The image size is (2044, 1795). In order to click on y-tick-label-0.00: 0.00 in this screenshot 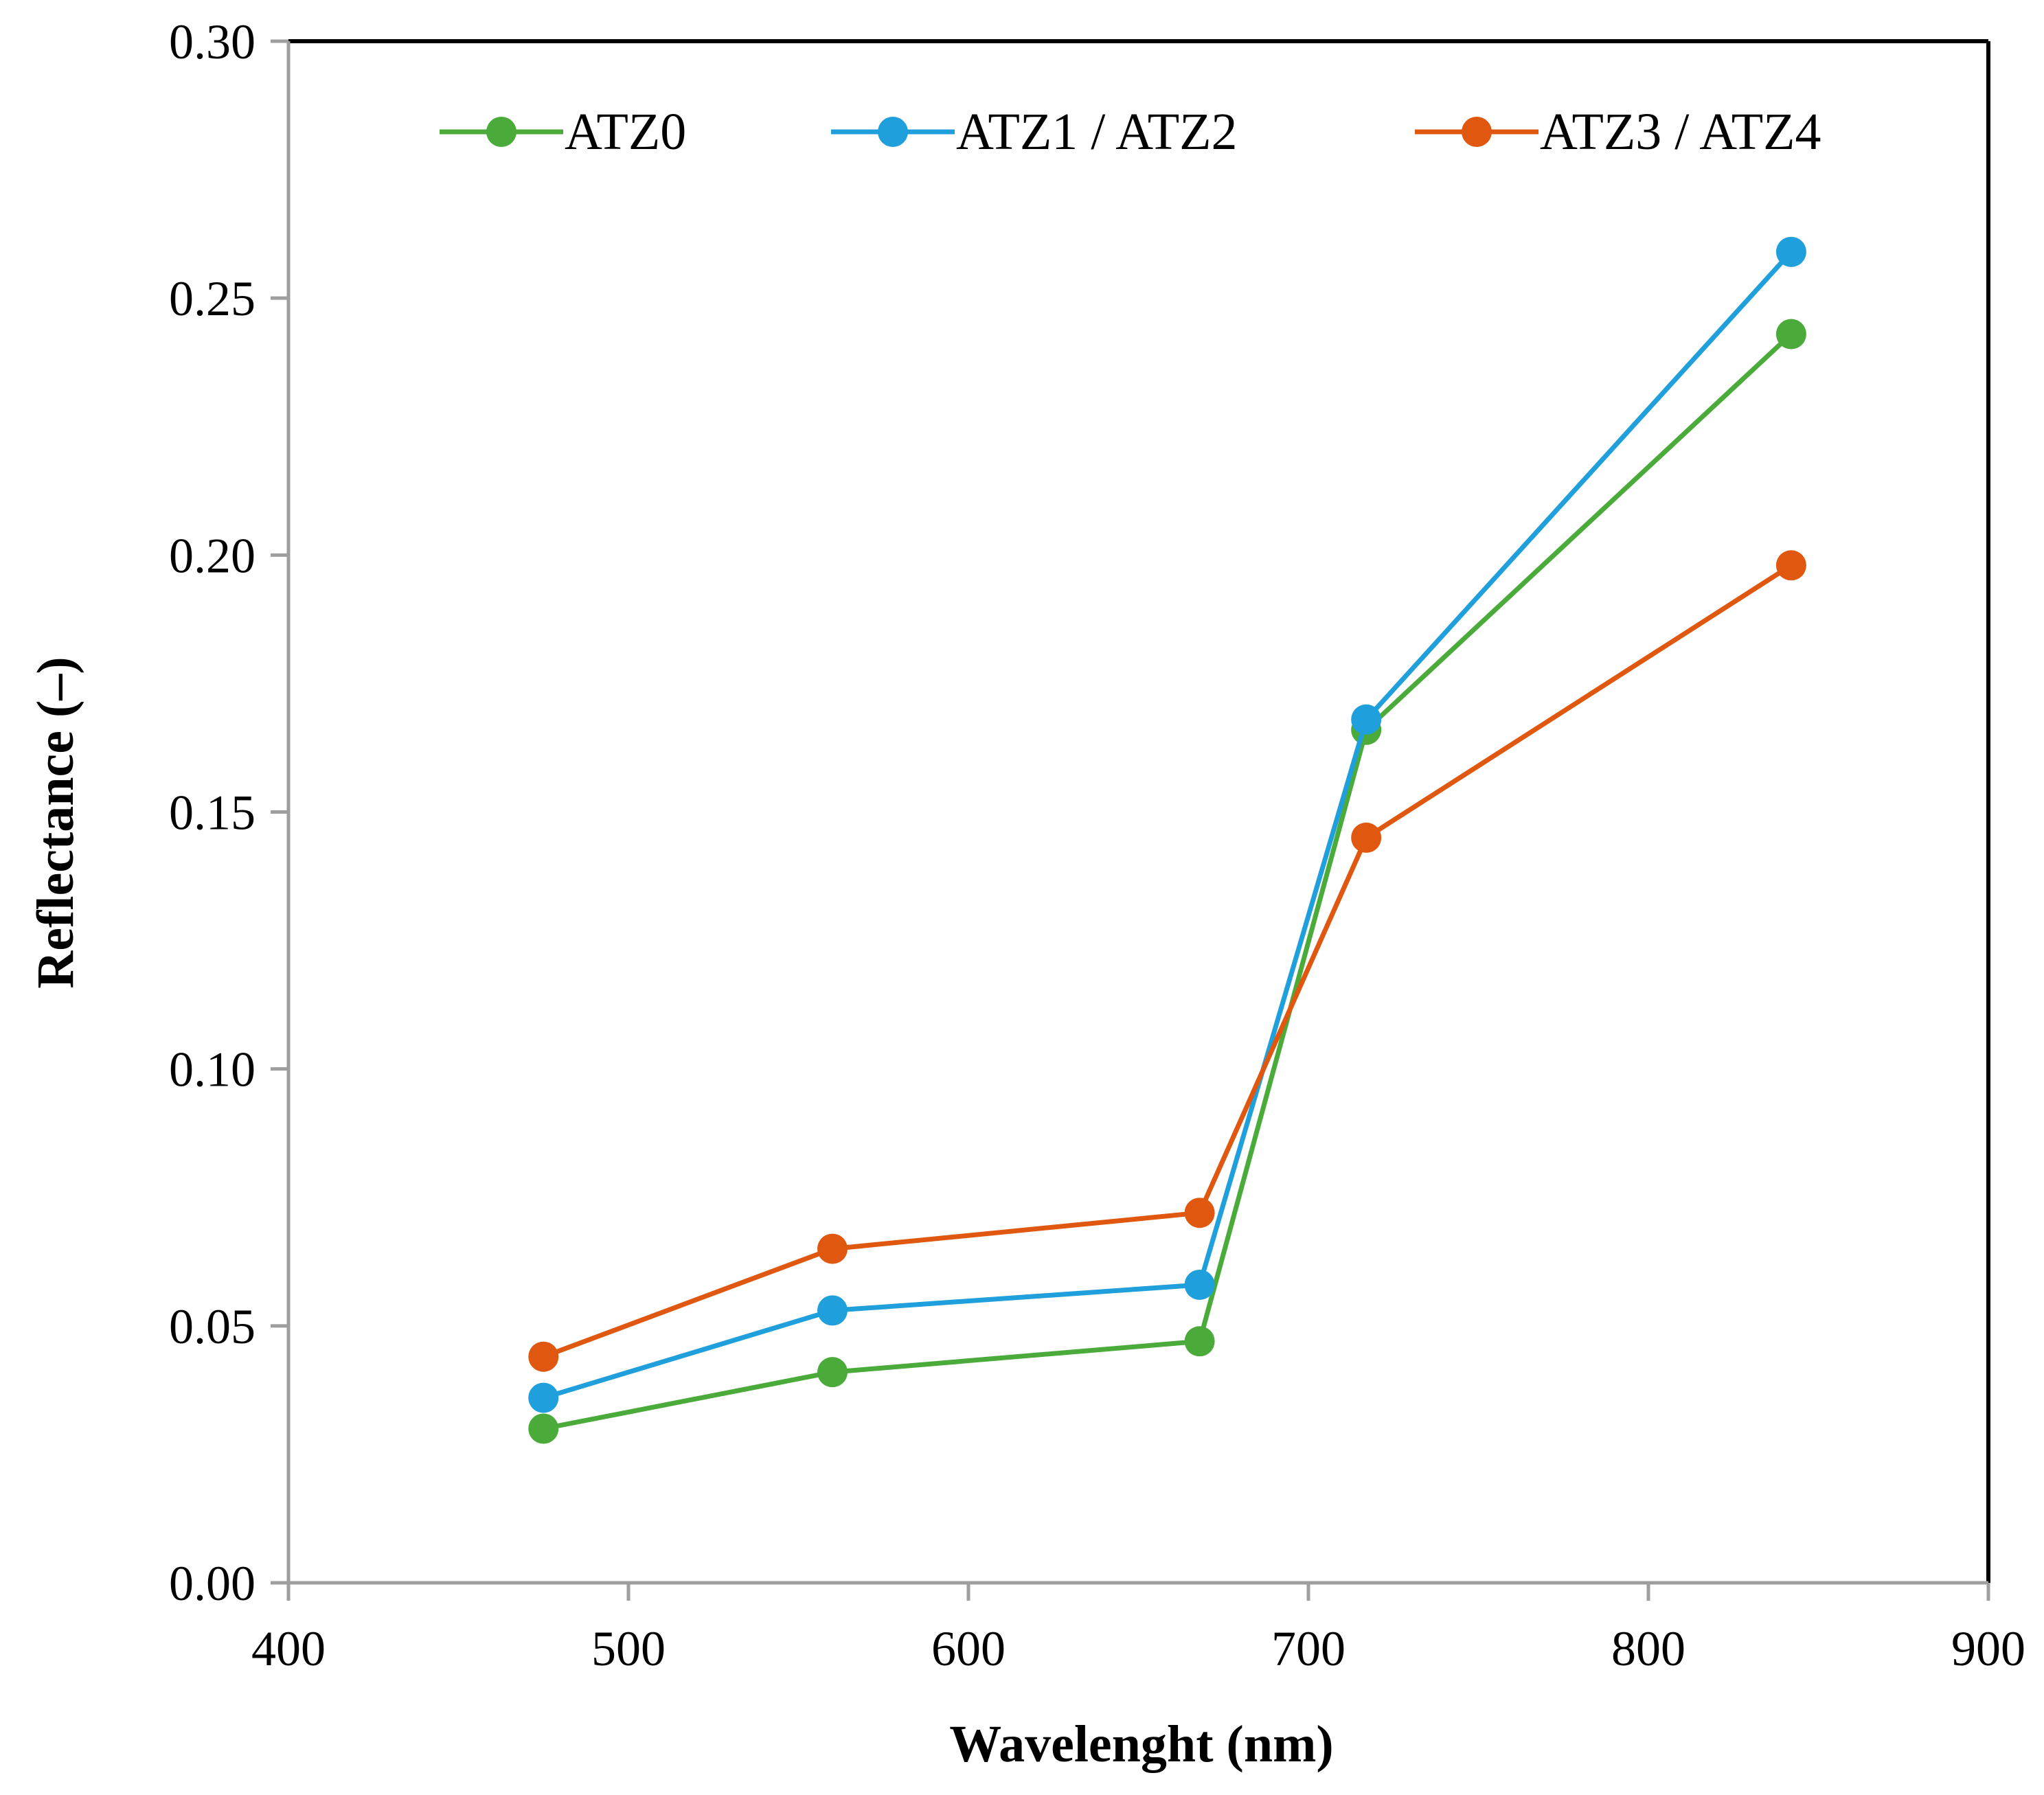, I will do `click(212, 1584)`.